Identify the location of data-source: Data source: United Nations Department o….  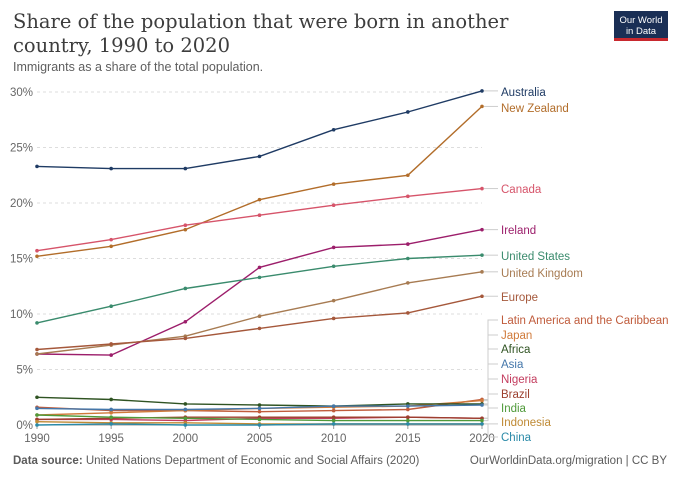
(216, 461).